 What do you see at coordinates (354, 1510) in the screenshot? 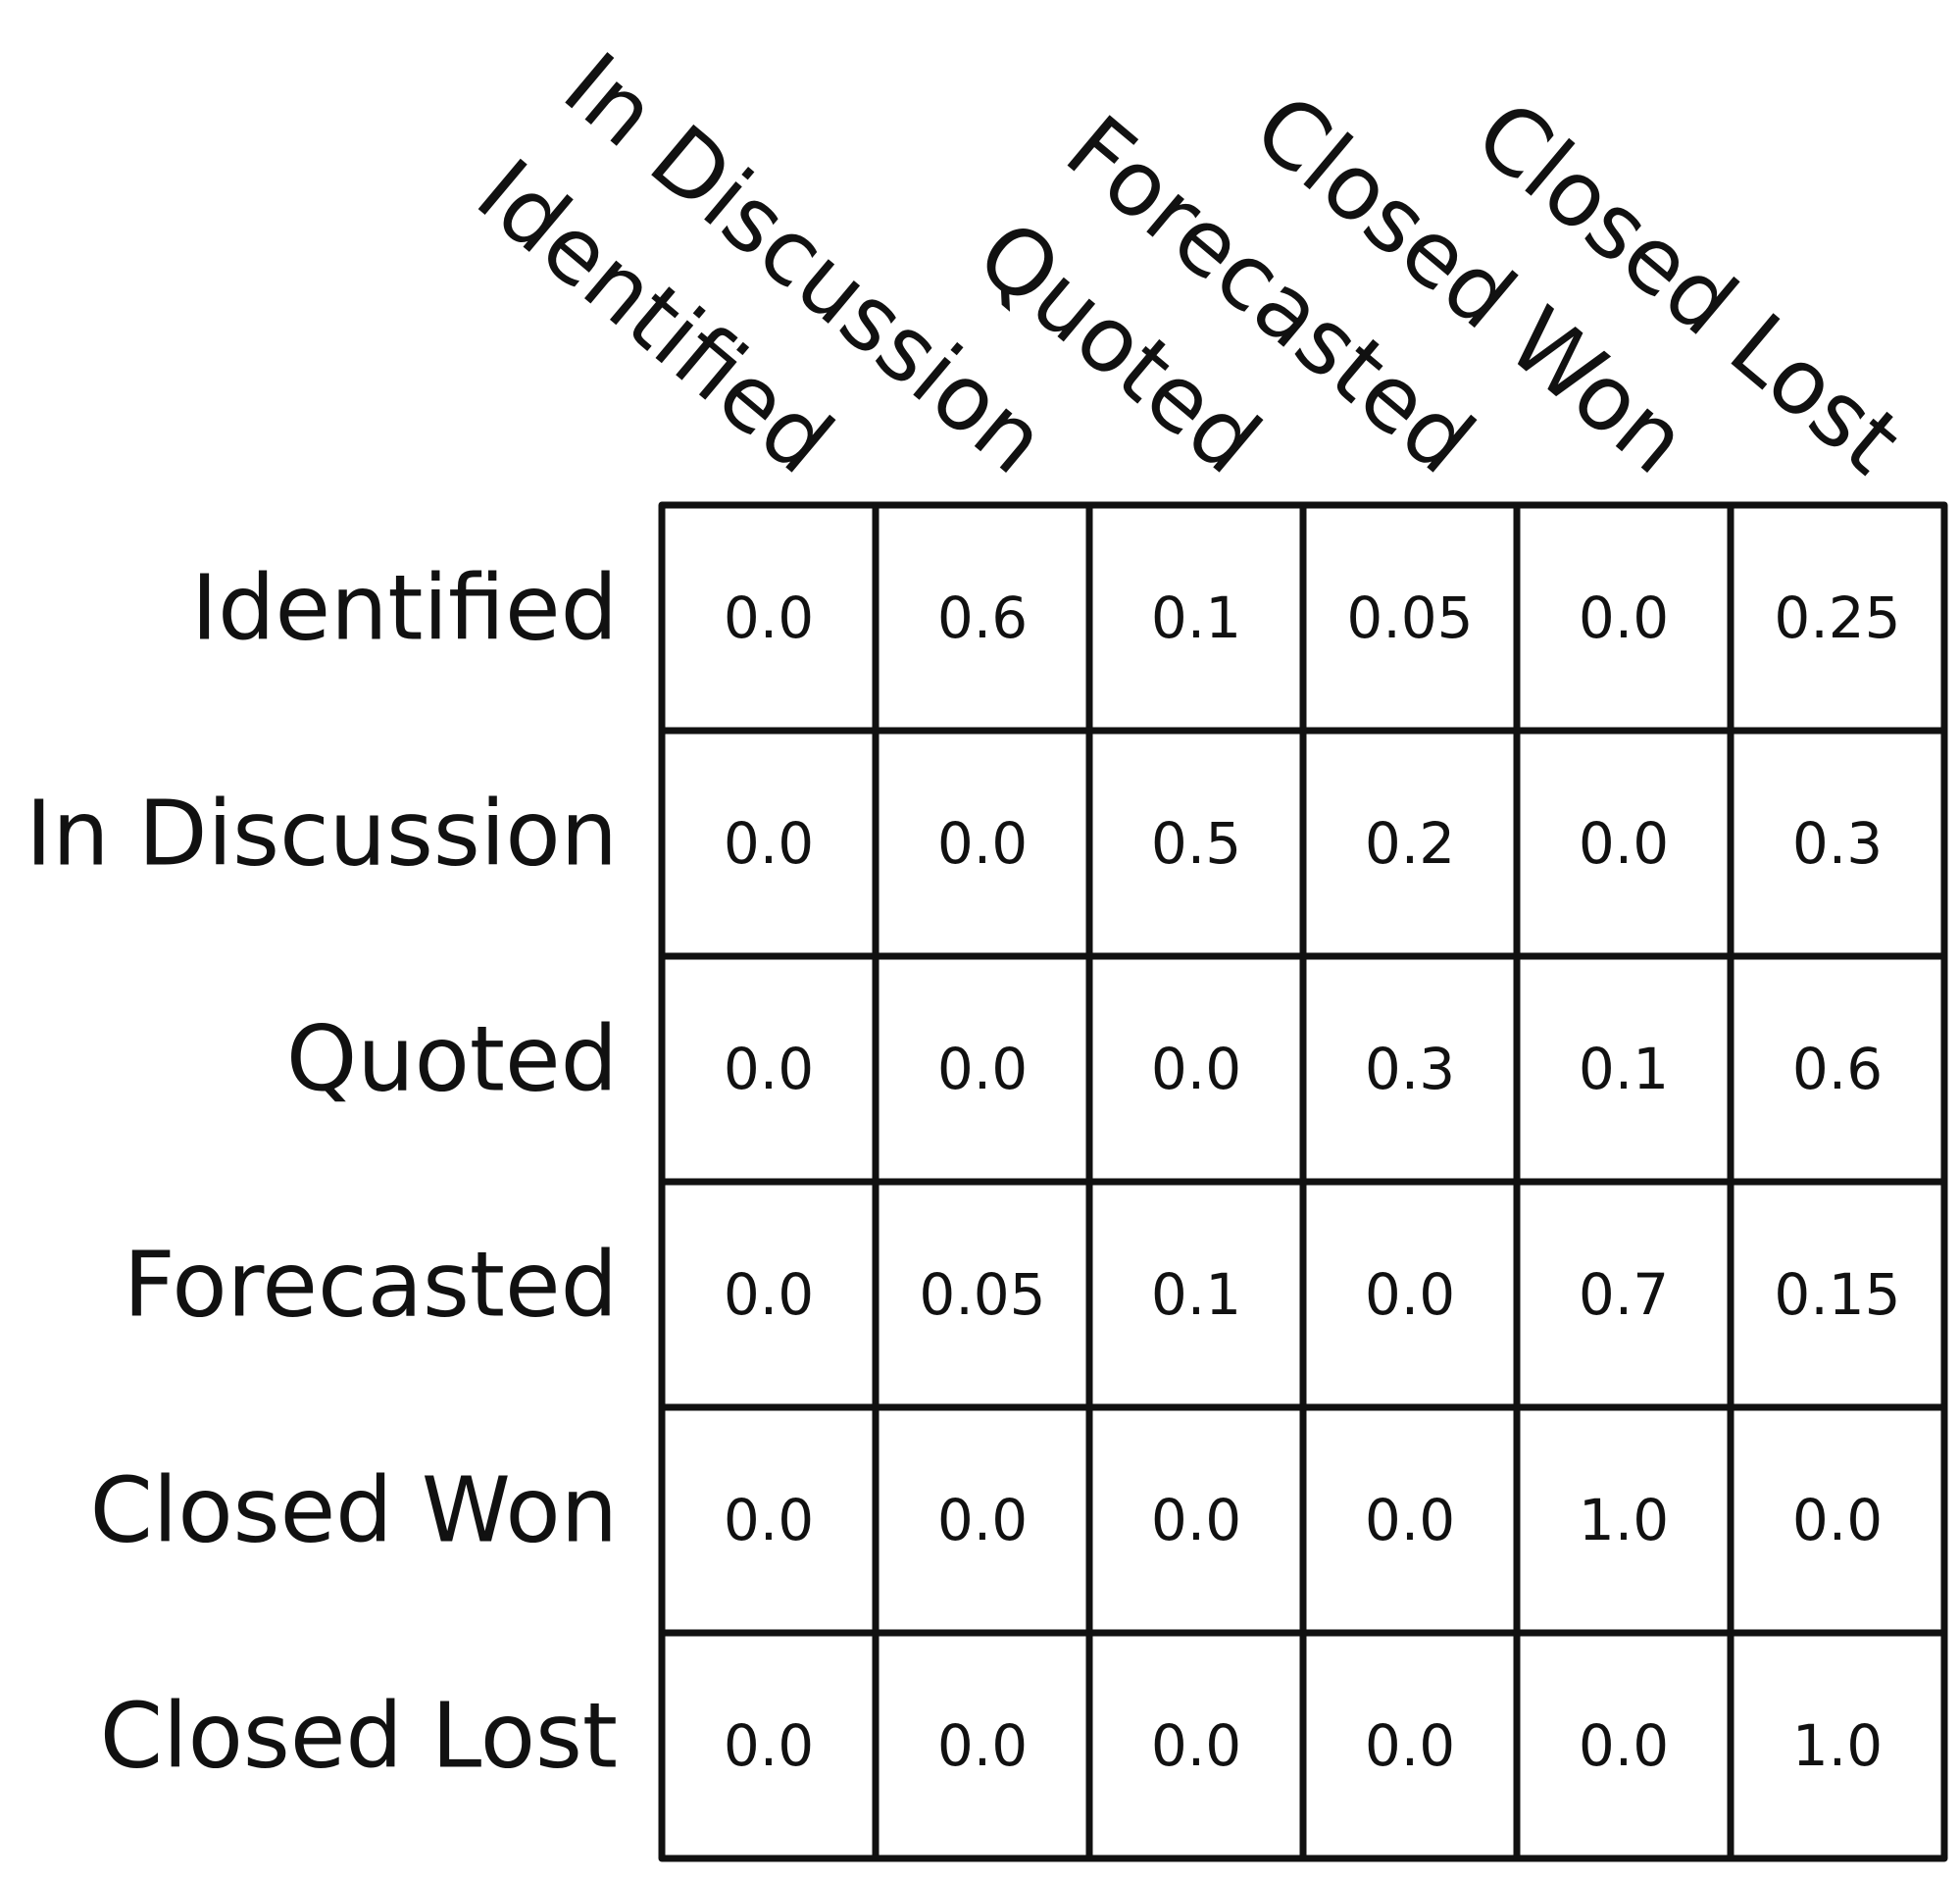
I see `row-label-closed-won: Closed Won` at bounding box center [354, 1510].